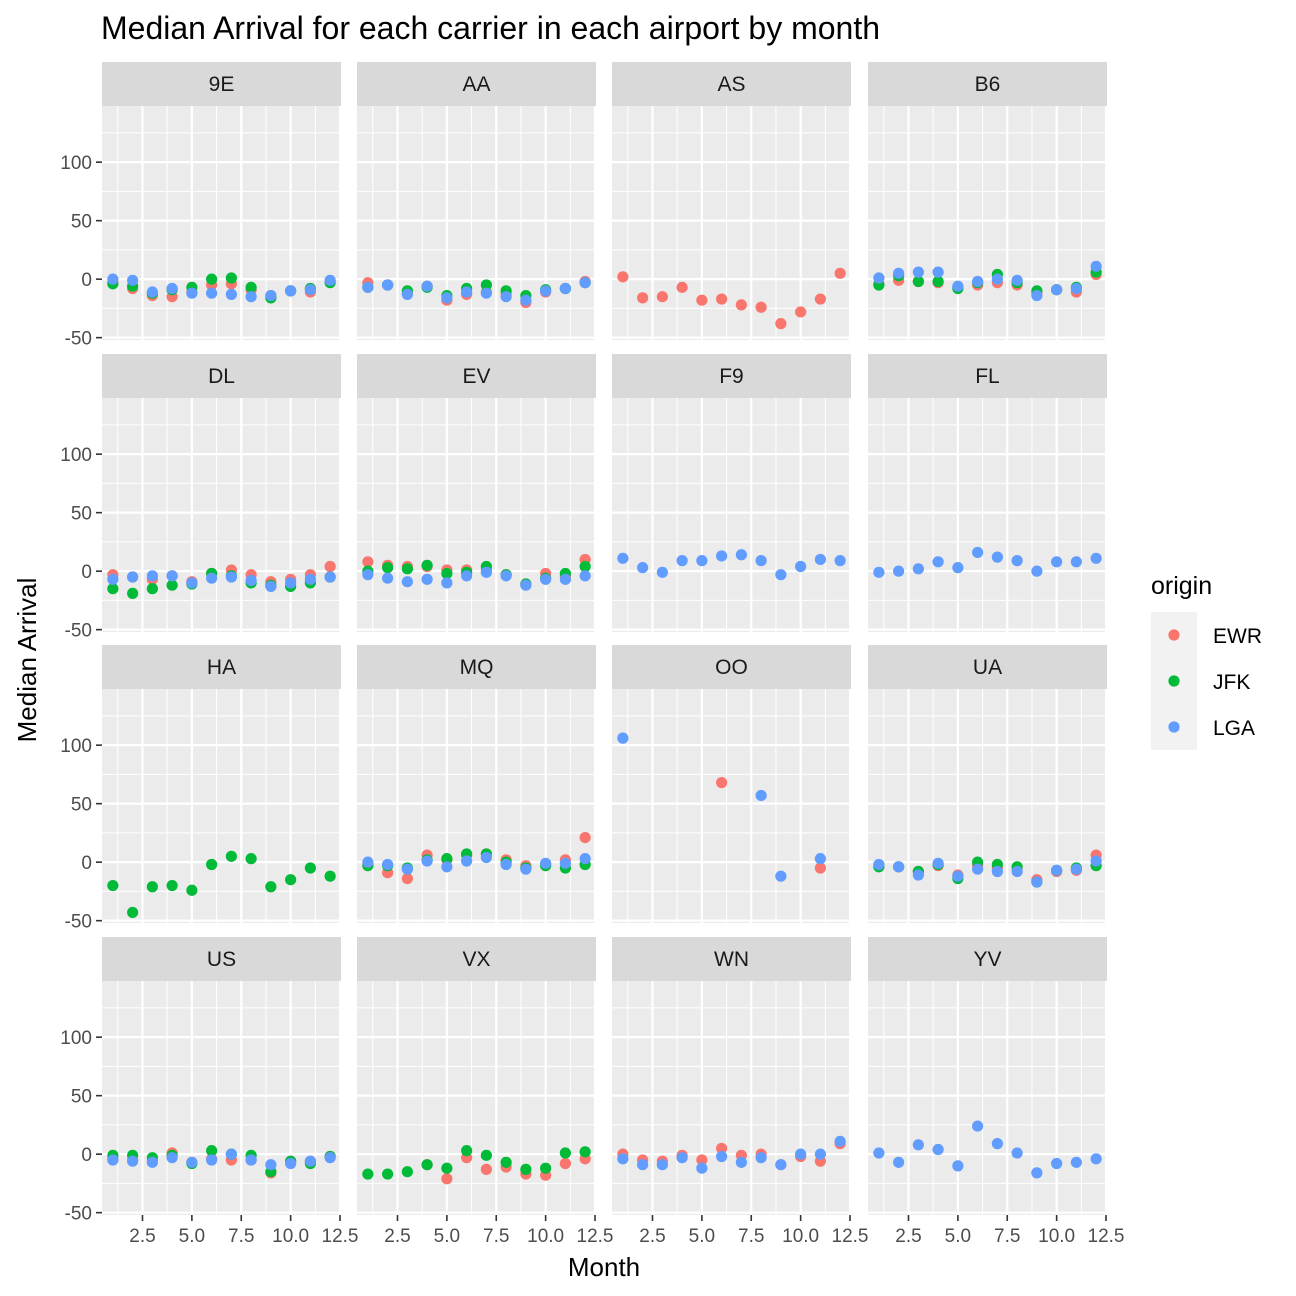  I want to click on gridlines-dl, so click(222, 515).